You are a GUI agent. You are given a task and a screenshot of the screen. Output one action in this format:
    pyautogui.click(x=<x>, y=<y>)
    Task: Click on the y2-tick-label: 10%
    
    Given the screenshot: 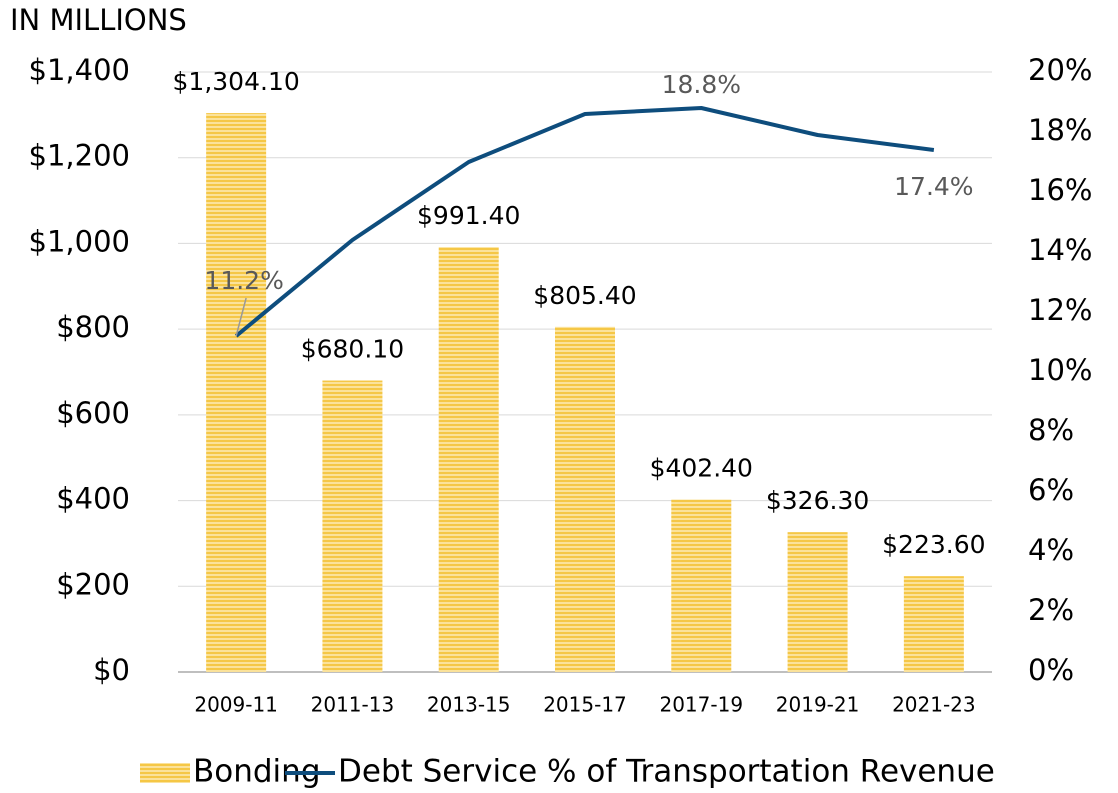 What is the action you would take?
    pyautogui.click(x=1060, y=370)
    